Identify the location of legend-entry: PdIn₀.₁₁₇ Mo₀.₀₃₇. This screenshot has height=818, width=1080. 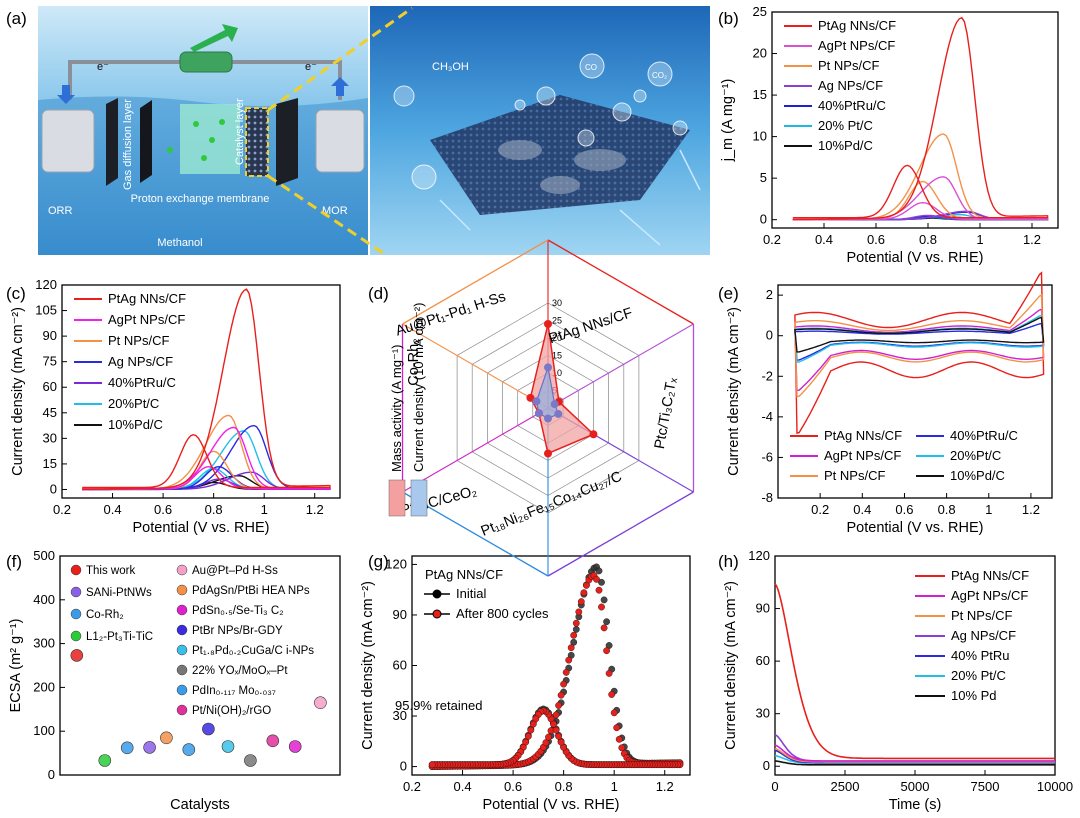
(234, 691).